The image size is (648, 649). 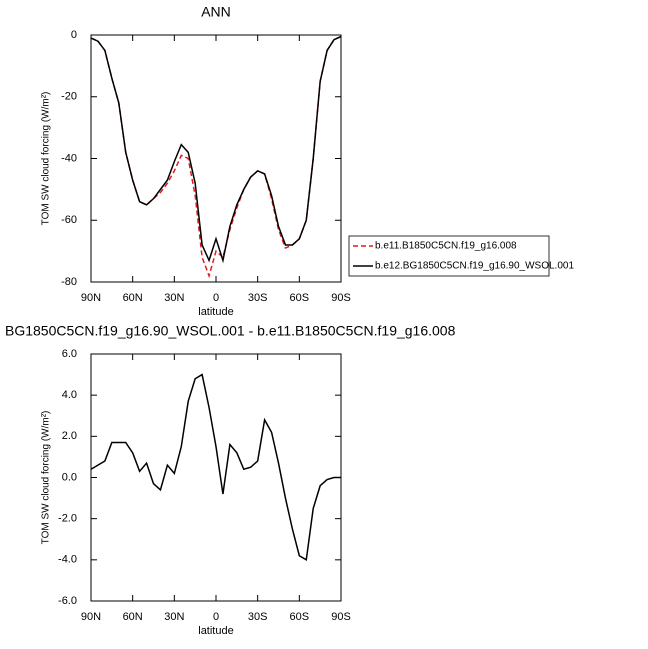 What do you see at coordinates (69, 354) in the screenshot?
I see `y-tick-label: 6.0` at bounding box center [69, 354].